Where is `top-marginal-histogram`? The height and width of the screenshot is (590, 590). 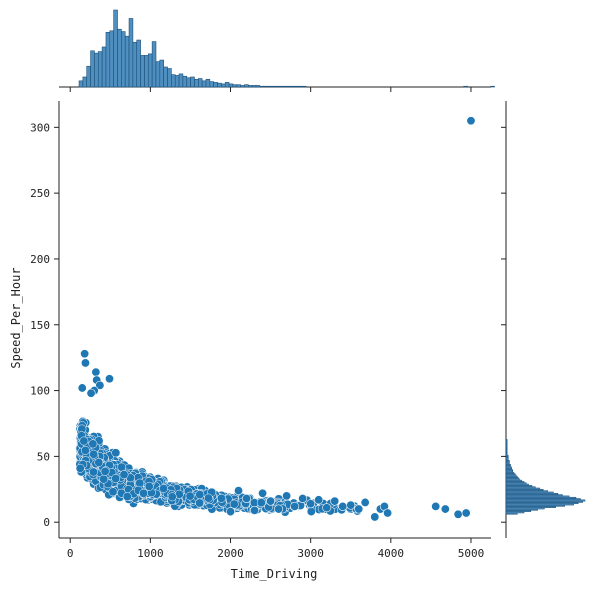 top-marginal-histogram is located at coordinates (277, 48).